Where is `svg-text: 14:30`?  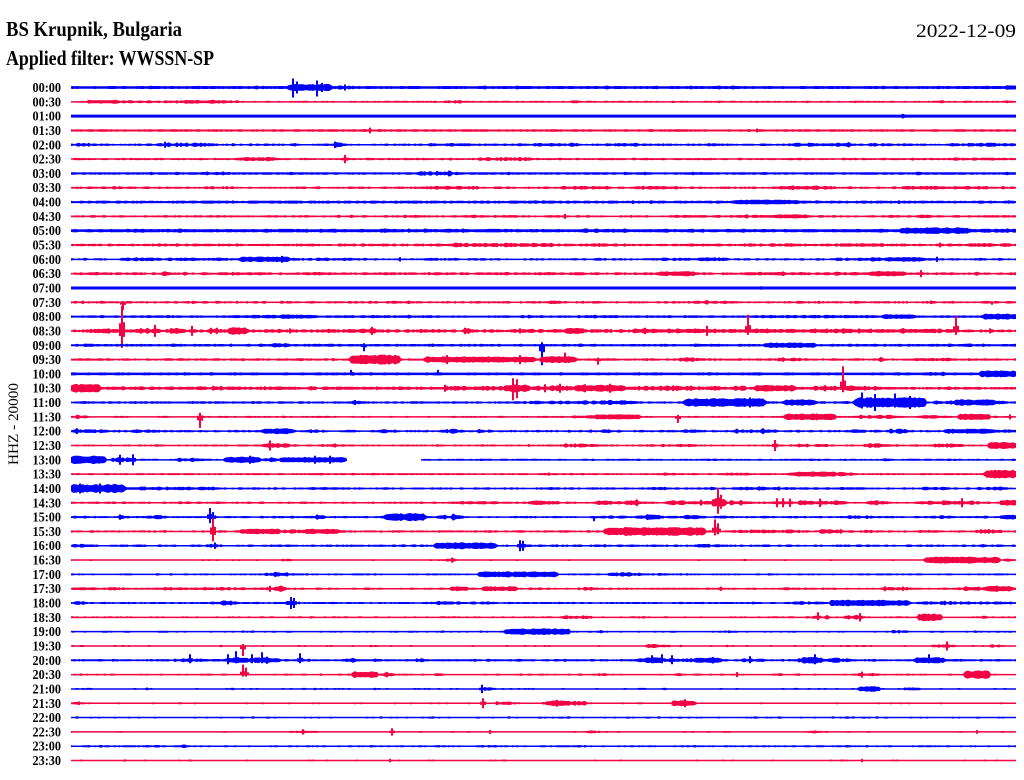
svg-text: 14:30 is located at coordinates (47, 503).